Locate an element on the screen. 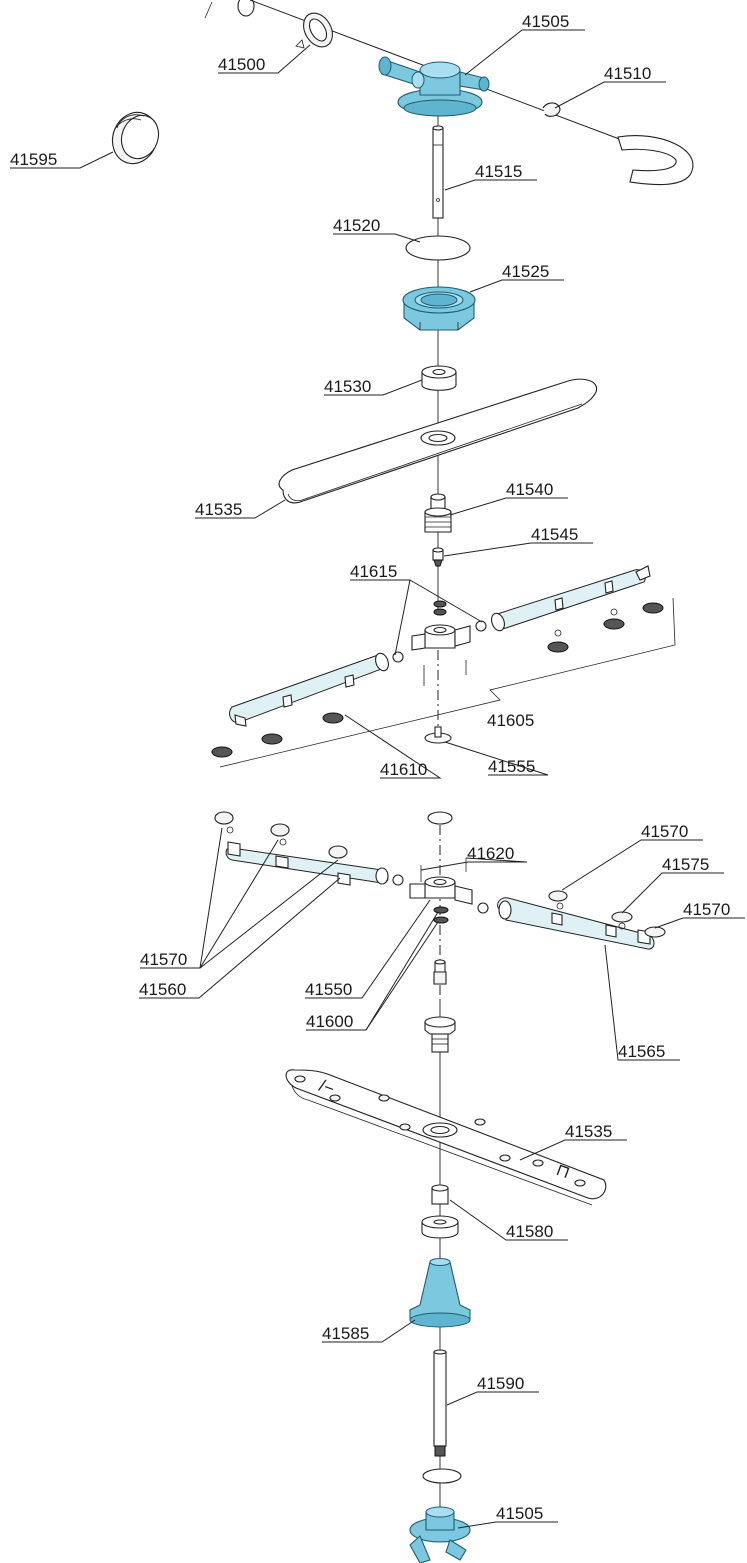 Image resolution: width=747 pixels, height=1563 pixels. upper-arm-left-tube is located at coordinates (300, 705).